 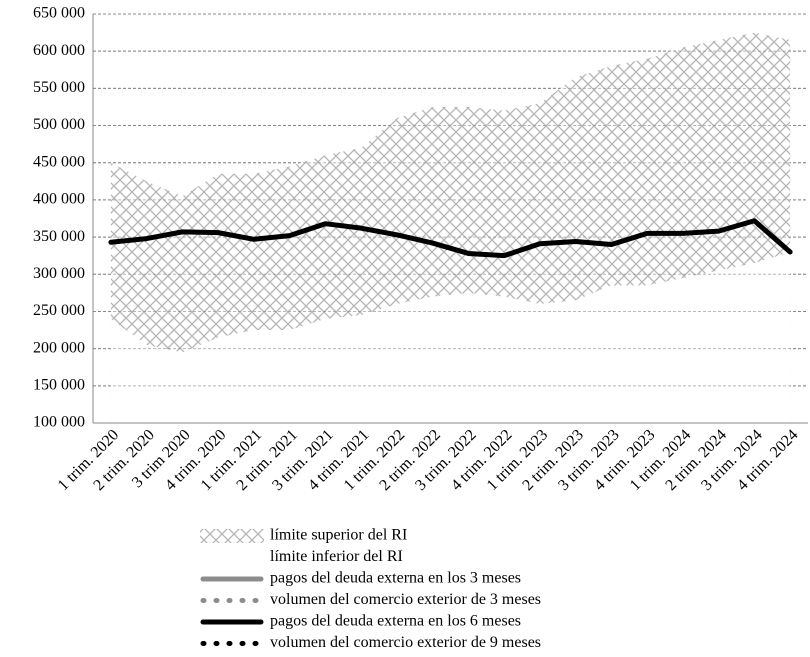 I want to click on y-tick-label: 100 000, so click(x=59, y=422).